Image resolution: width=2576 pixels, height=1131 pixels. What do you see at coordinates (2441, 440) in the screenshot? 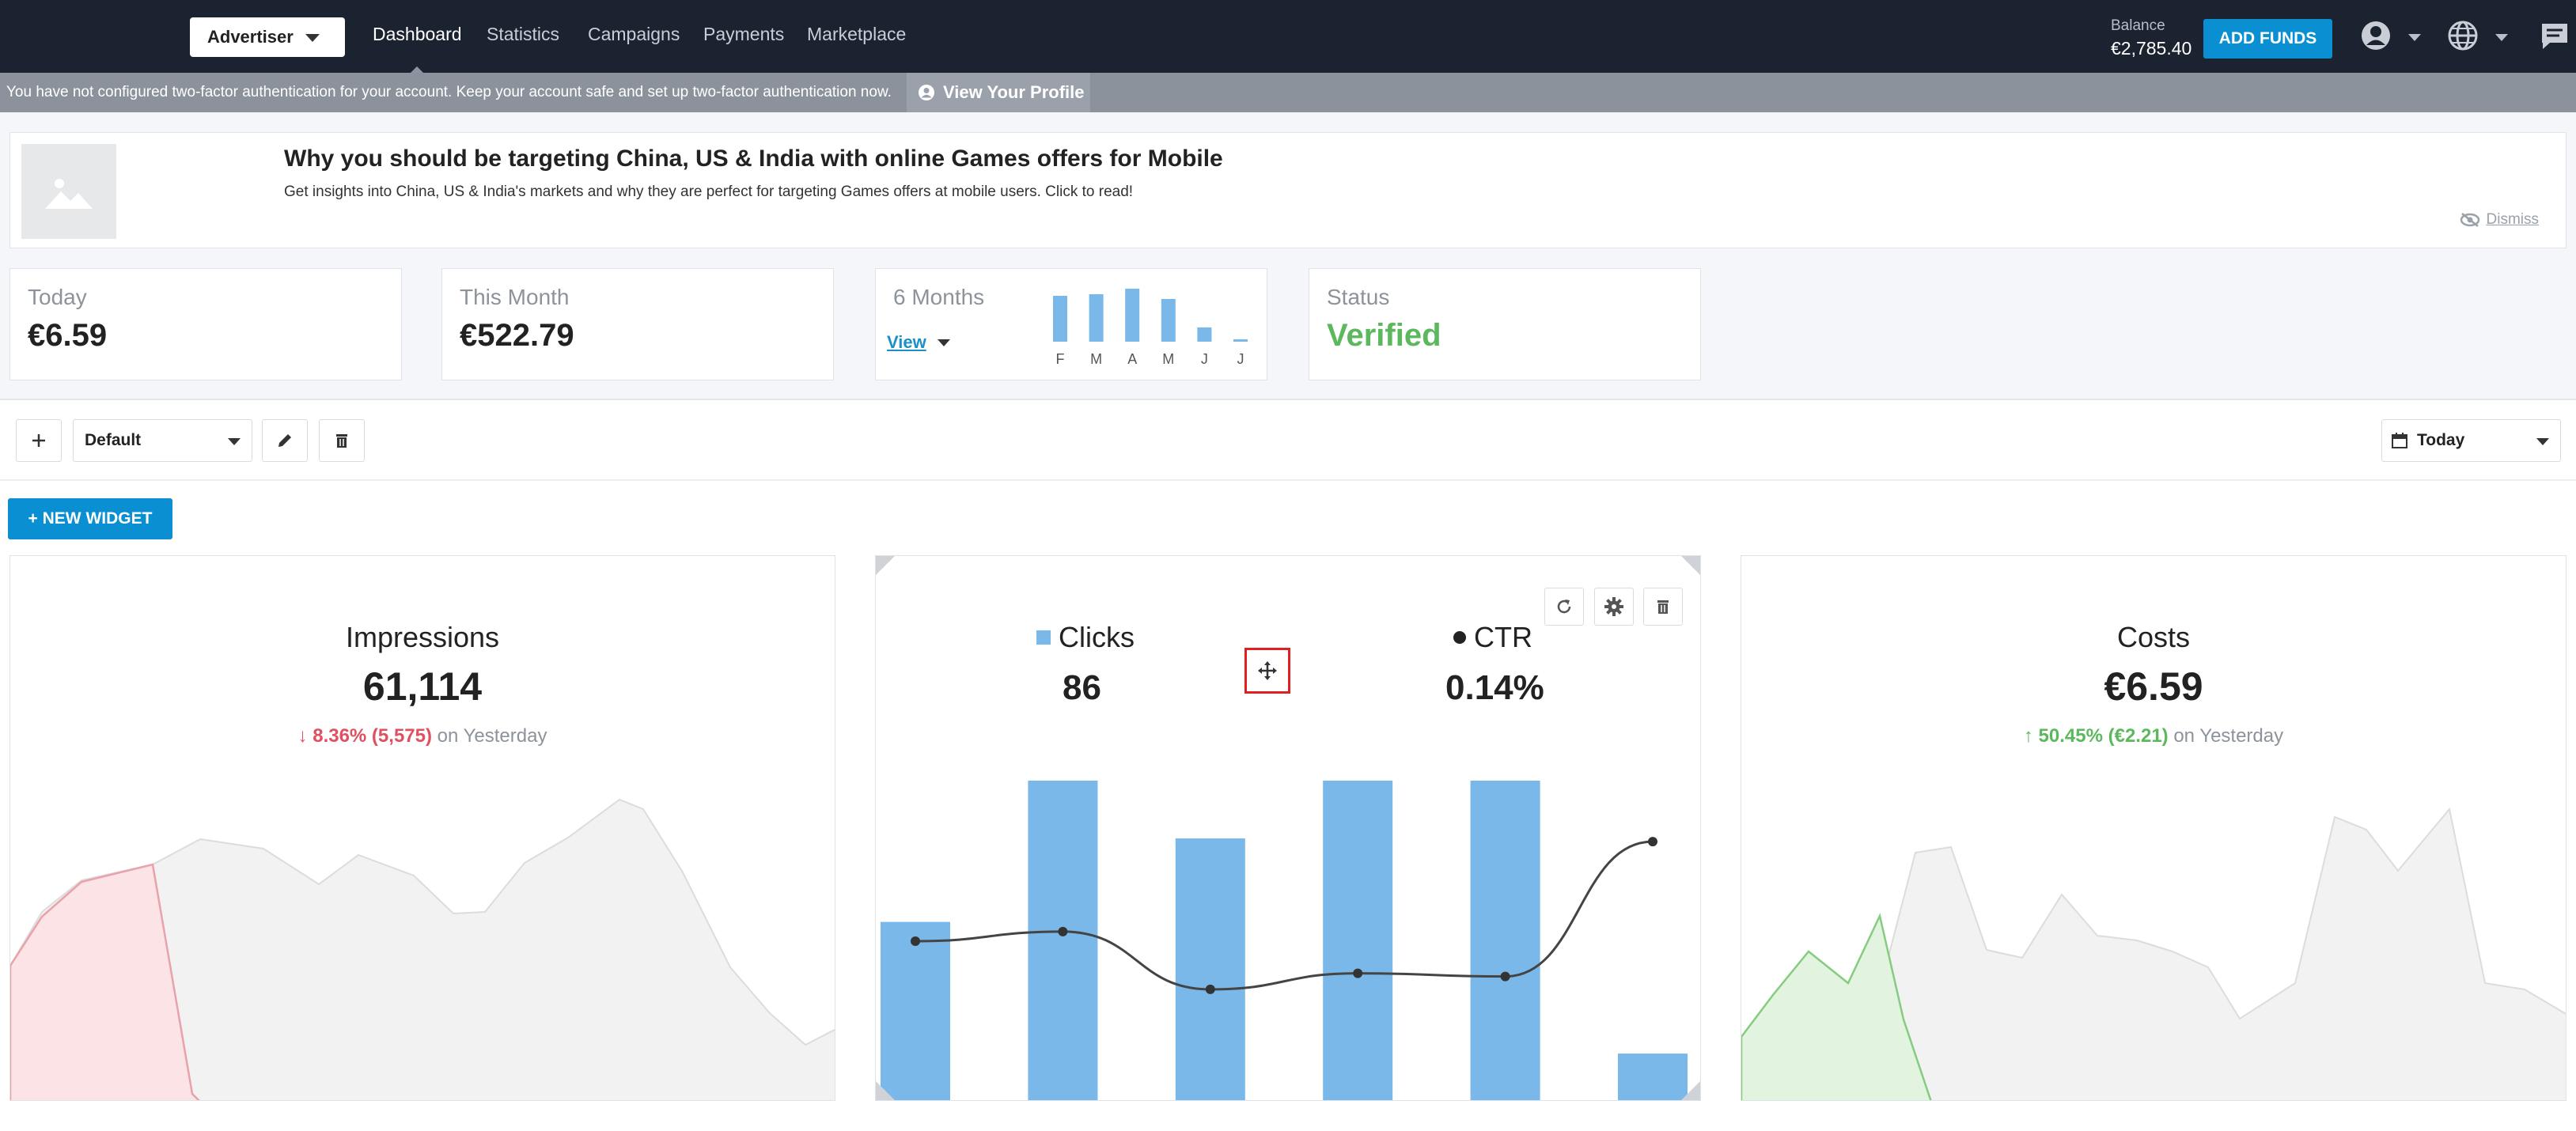
I see `date-range-label: Today` at bounding box center [2441, 440].